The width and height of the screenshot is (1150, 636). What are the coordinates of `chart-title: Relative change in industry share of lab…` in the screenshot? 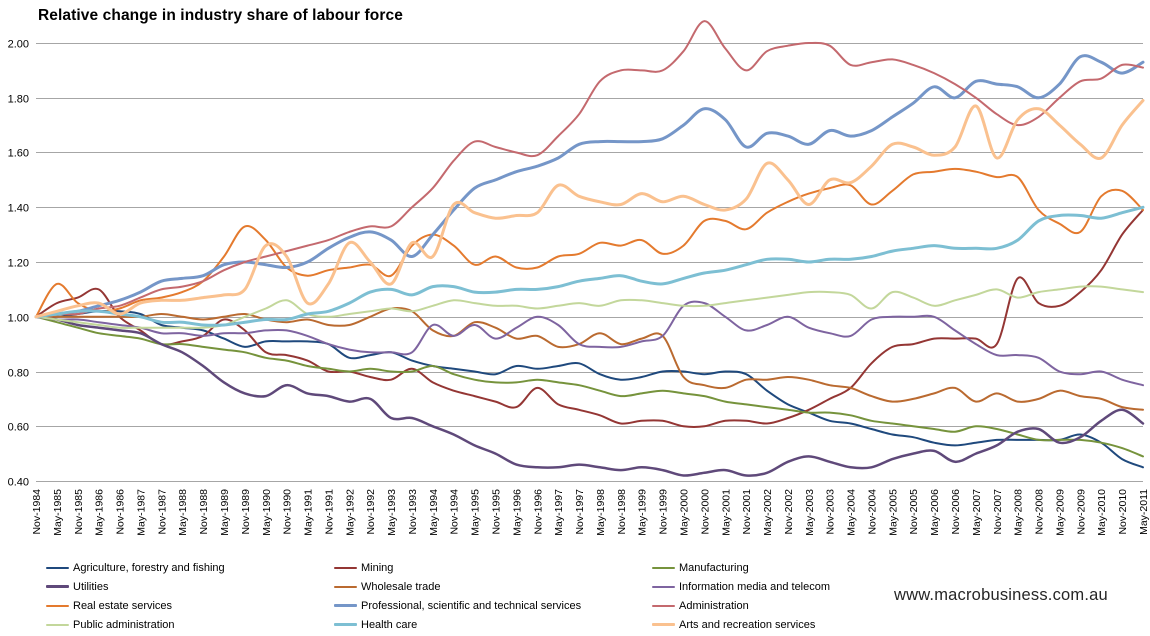 It's located at (220, 15).